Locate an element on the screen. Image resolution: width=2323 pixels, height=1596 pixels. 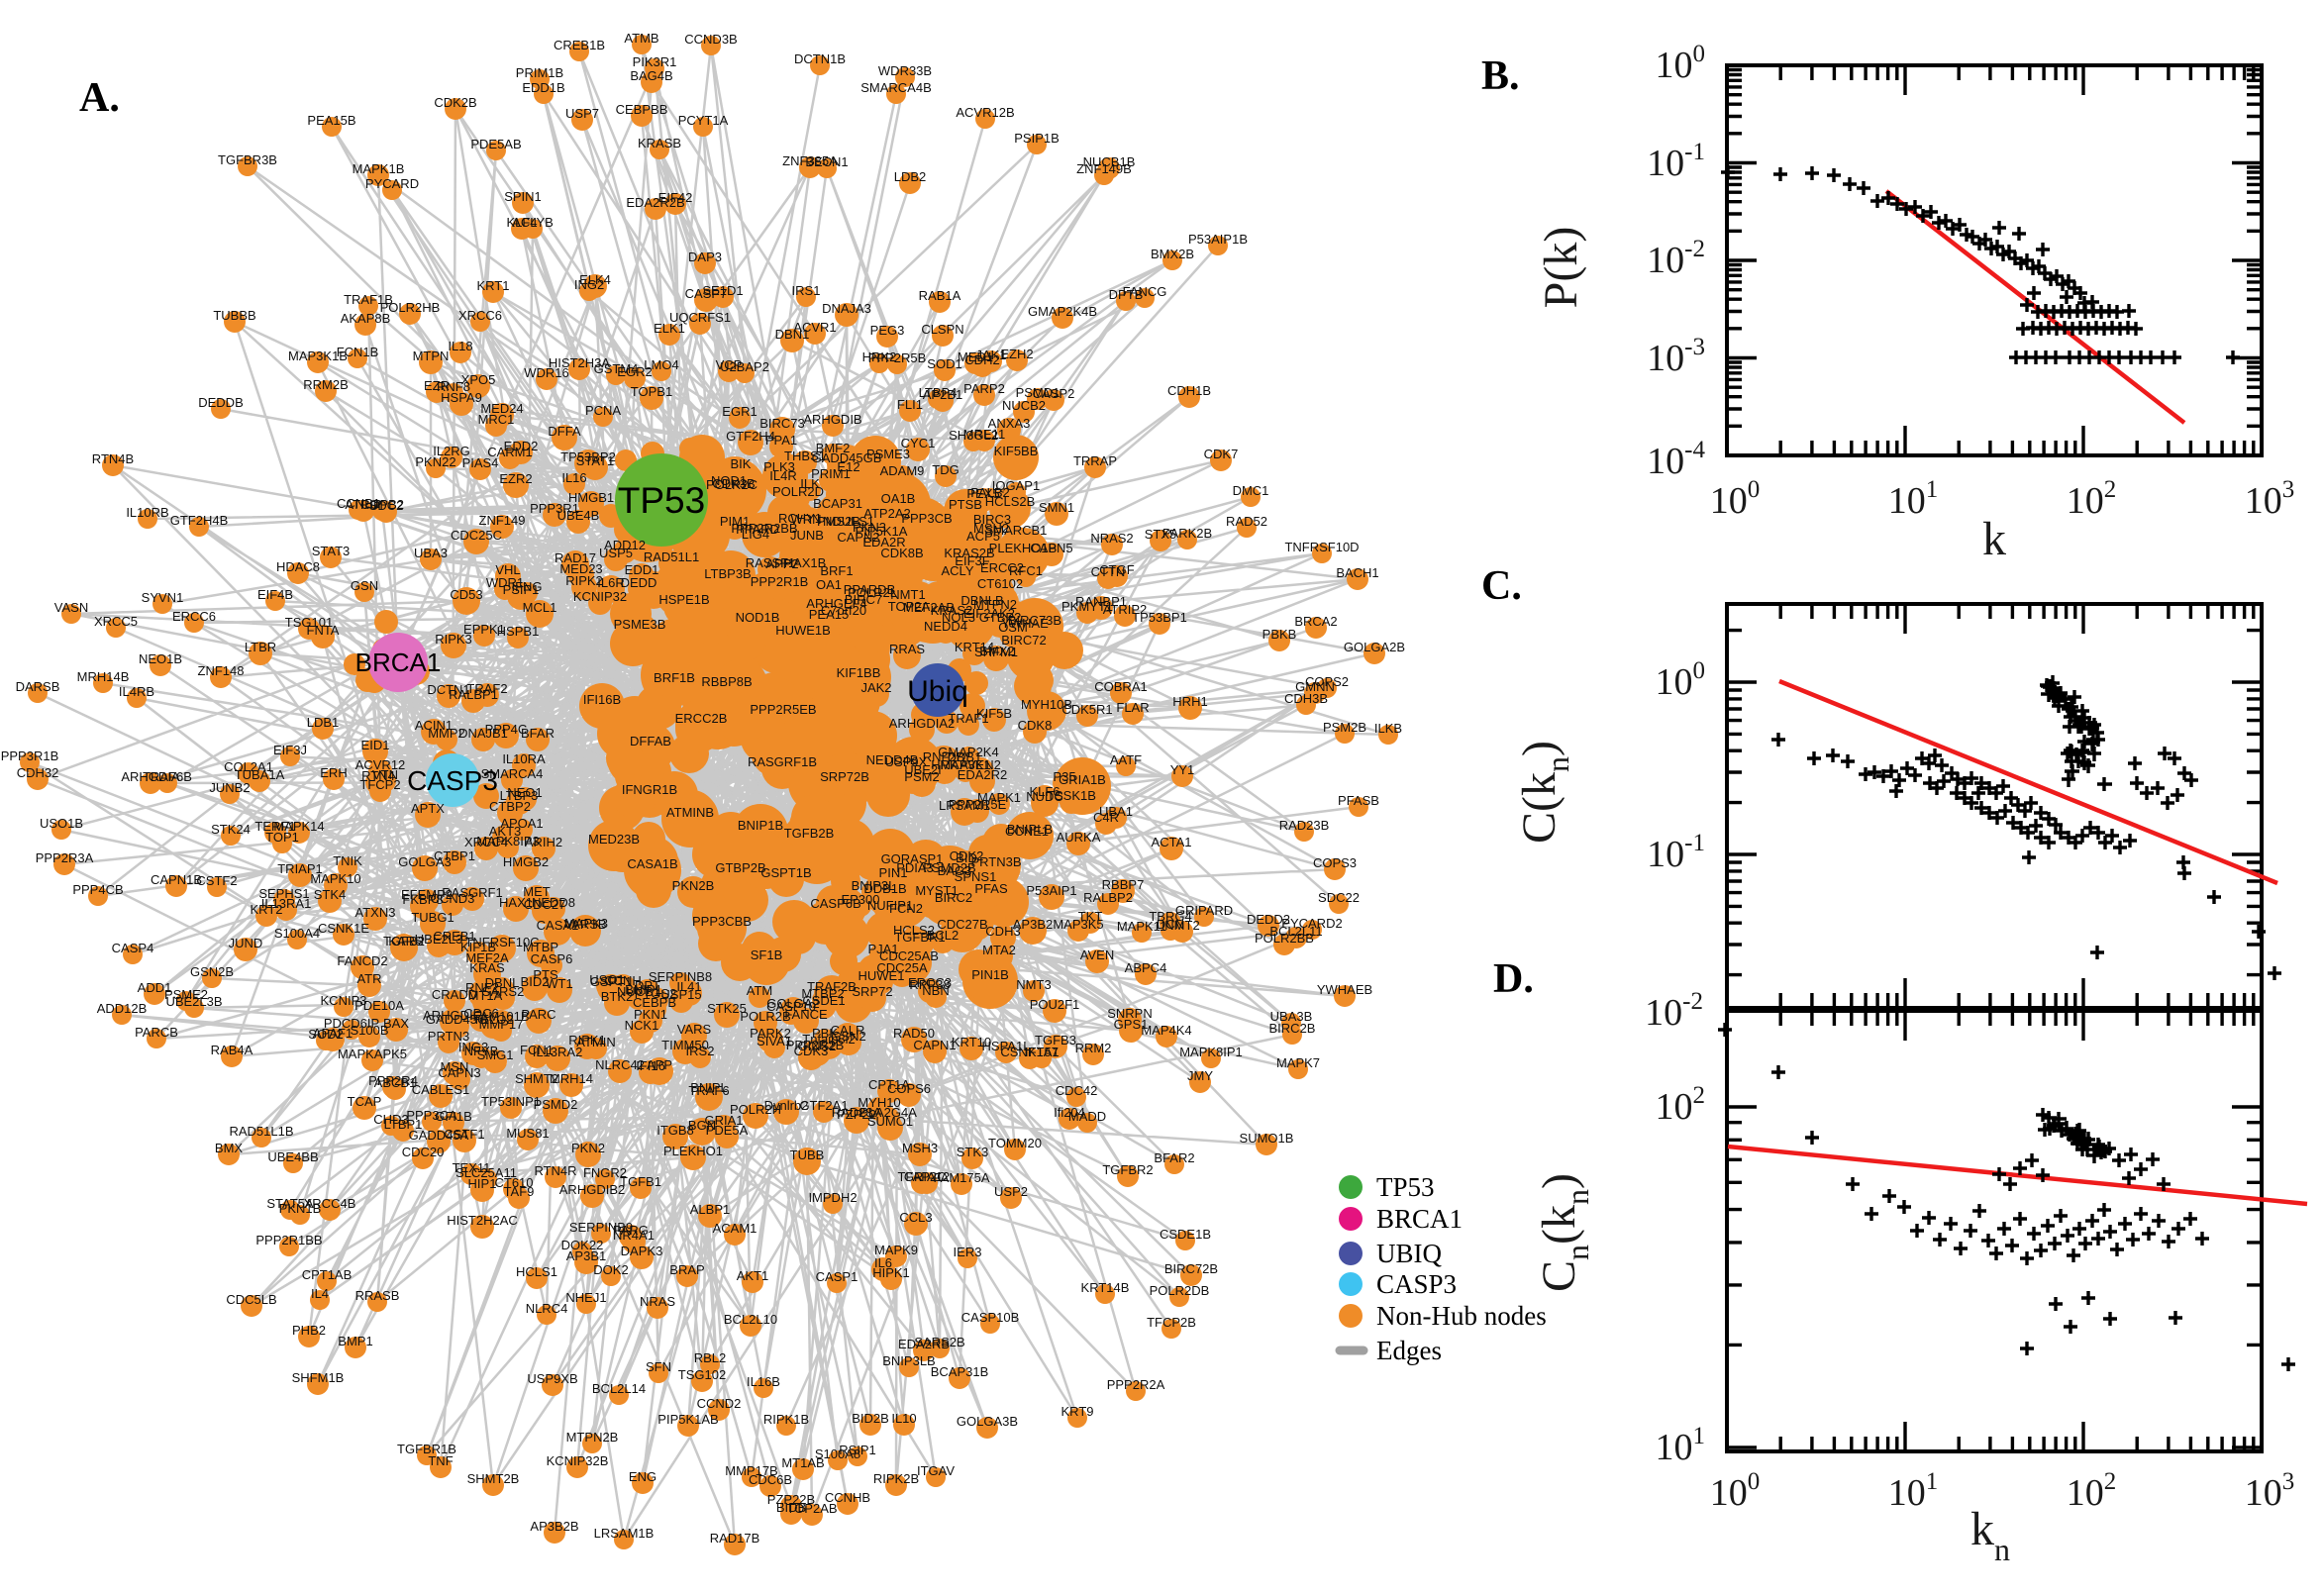
svg-text: BIDB is located at coordinates (791, 1507).